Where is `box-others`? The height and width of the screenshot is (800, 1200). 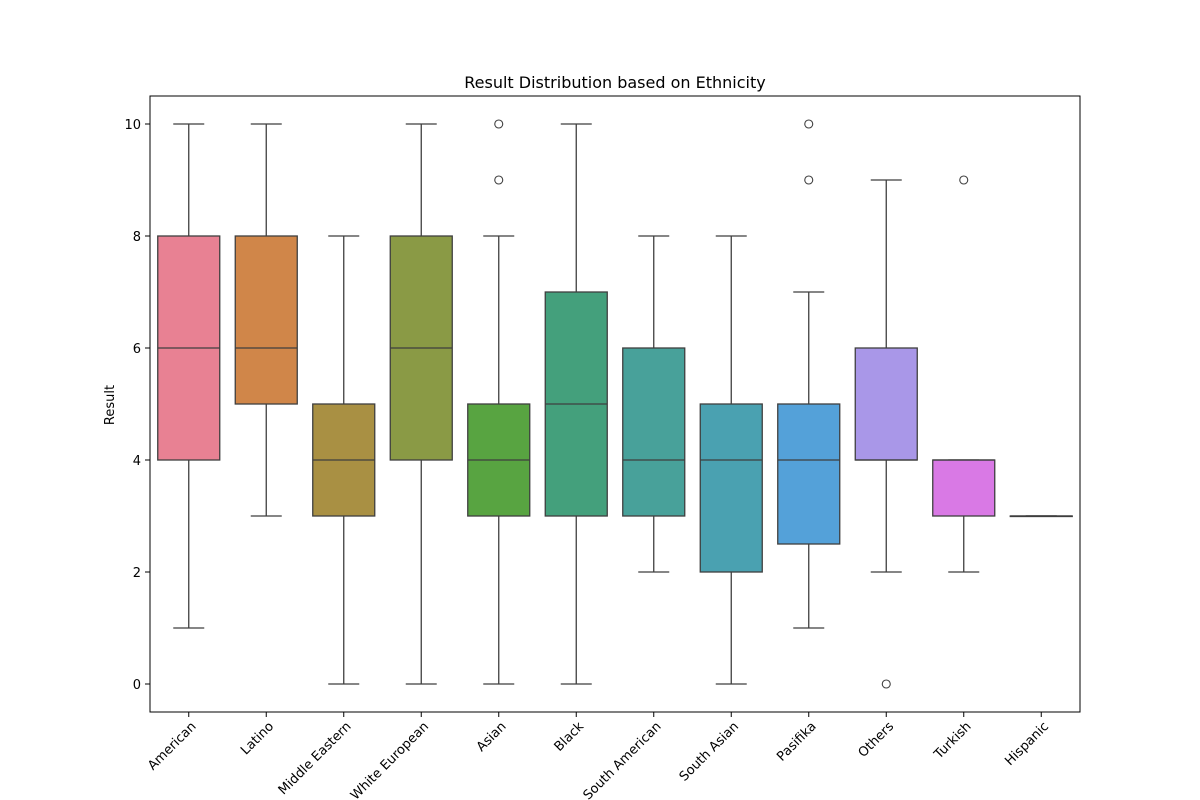
box-others is located at coordinates (886, 404).